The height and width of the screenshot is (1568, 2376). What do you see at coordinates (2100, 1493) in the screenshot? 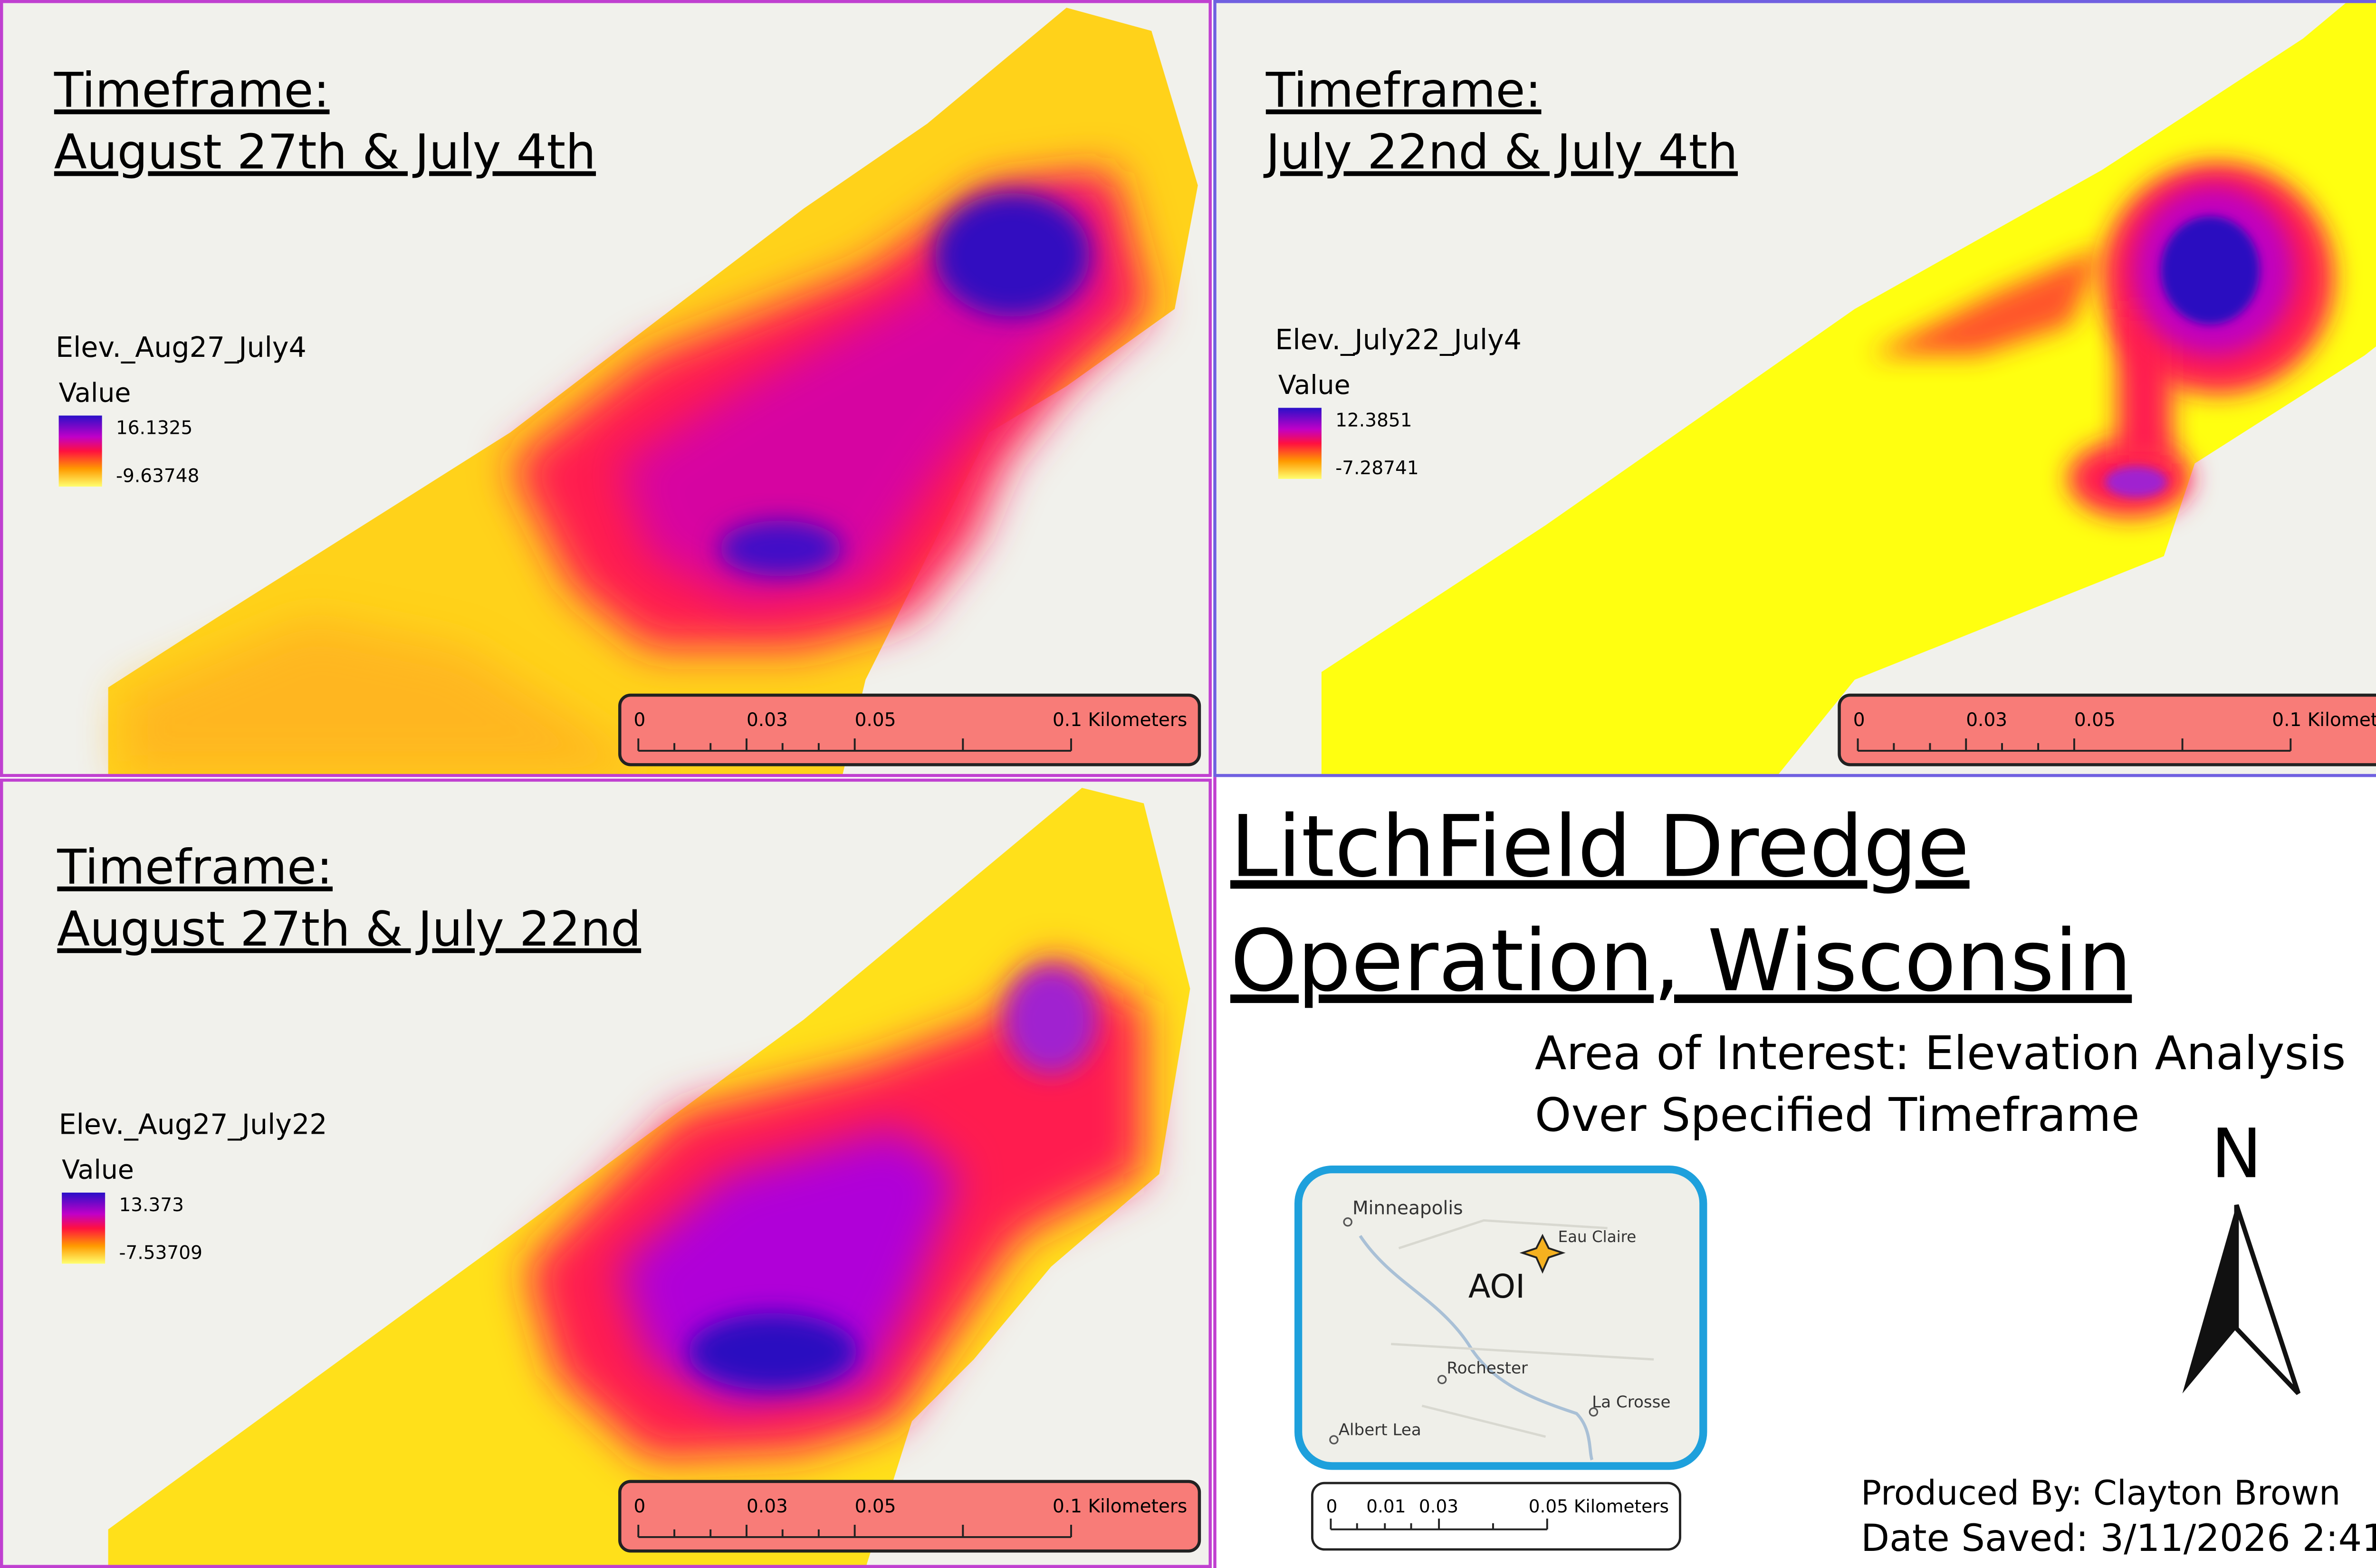
I see `credit-text: Produced By: Clayton Brown` at bounding box center [2100, 1493].